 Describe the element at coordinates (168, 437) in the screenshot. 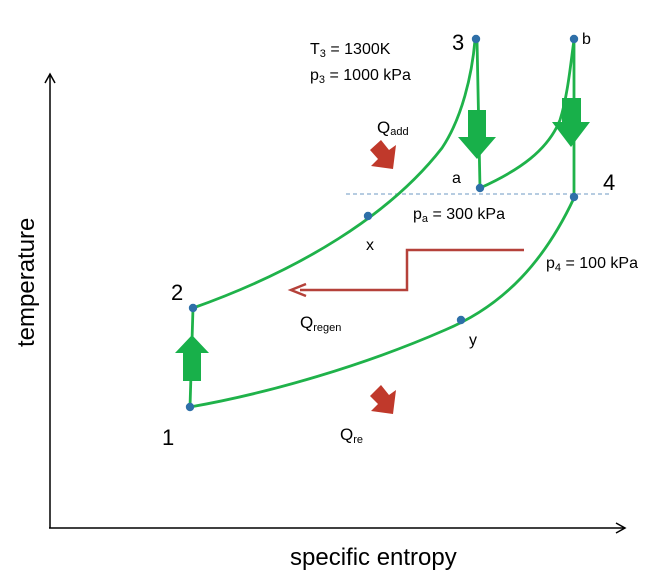

I see `label-state-1: 1` at that location.